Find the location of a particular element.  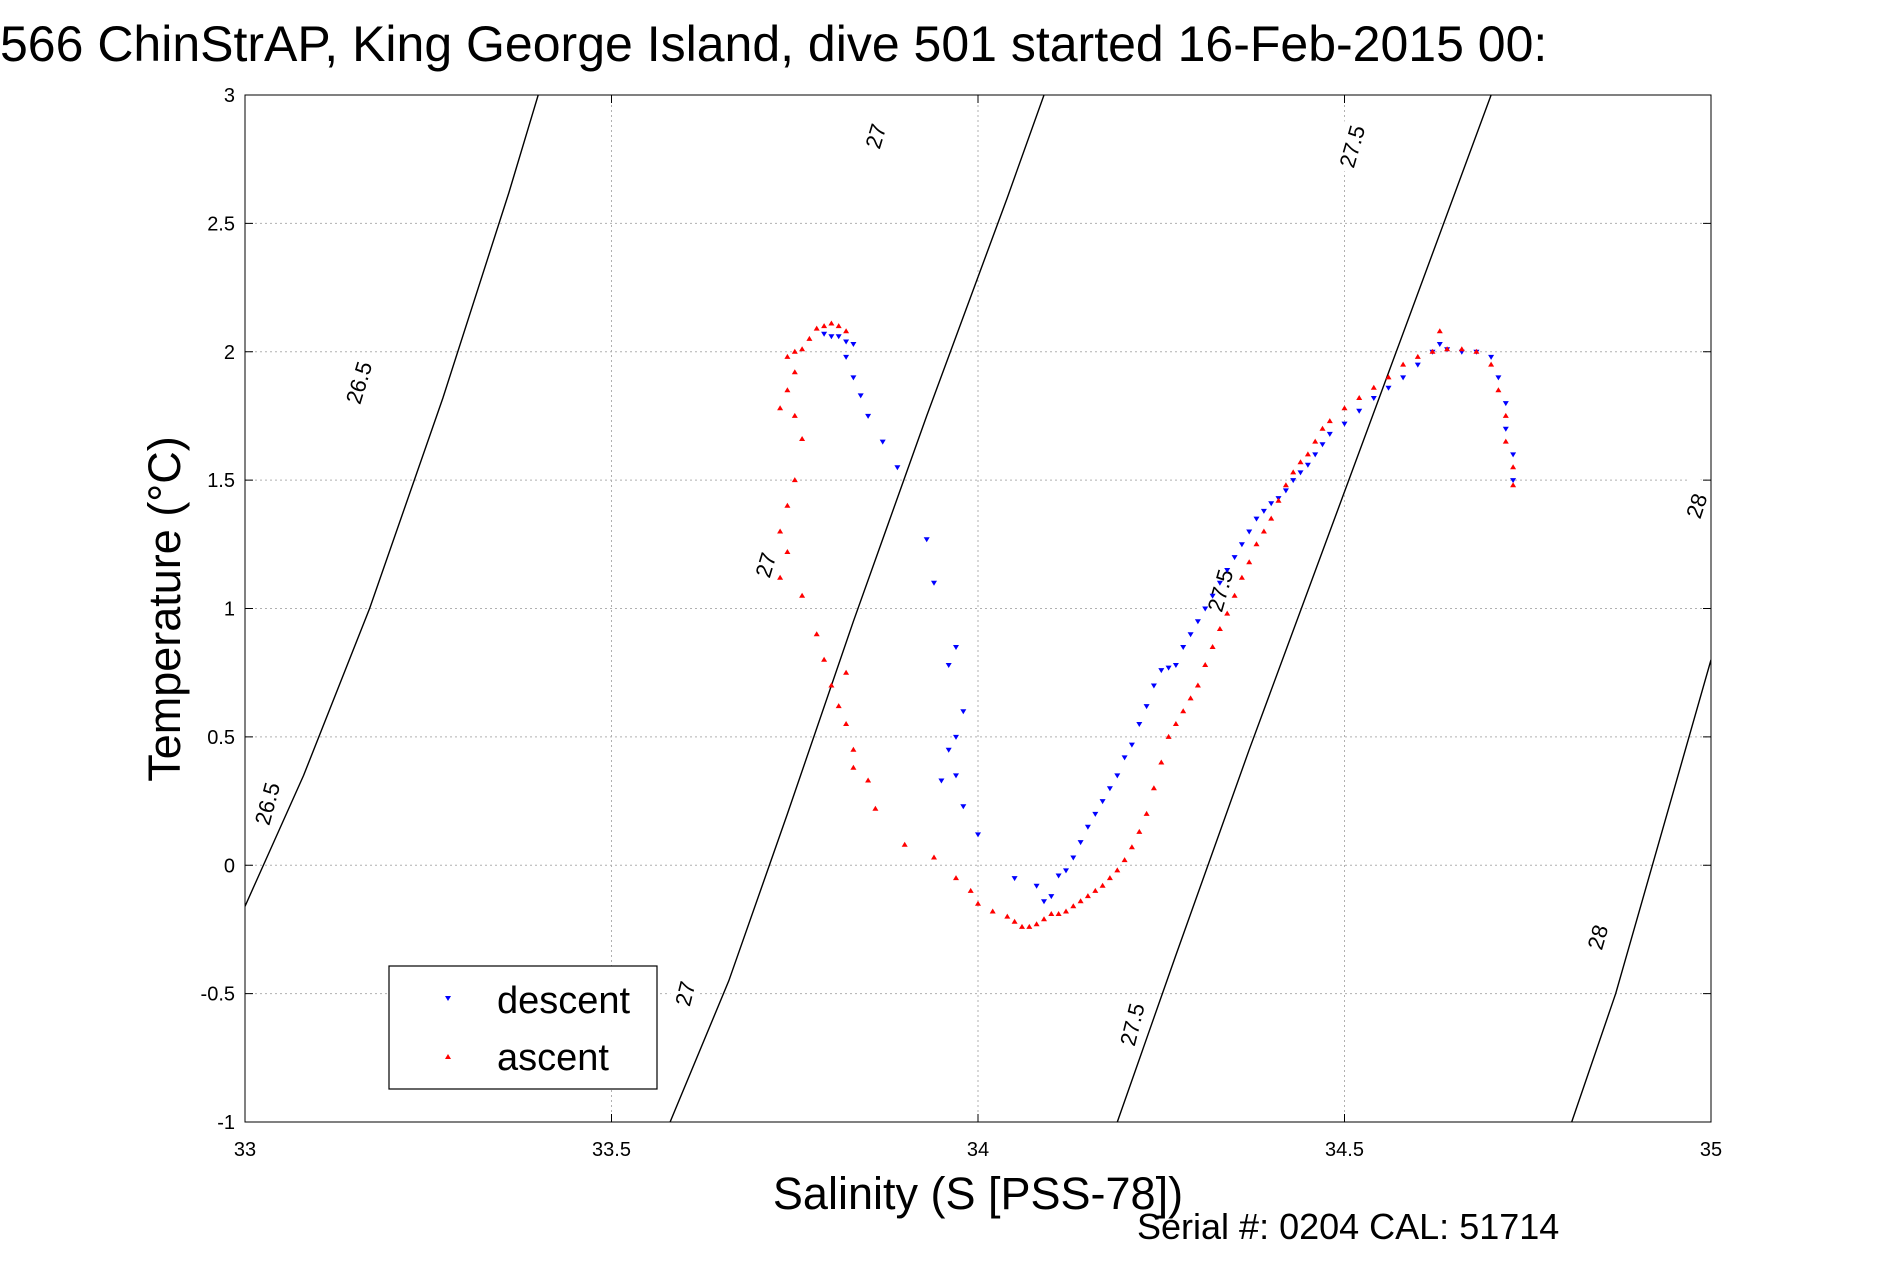

x-tick-label: 34 is located at coordinates (978, 1150).